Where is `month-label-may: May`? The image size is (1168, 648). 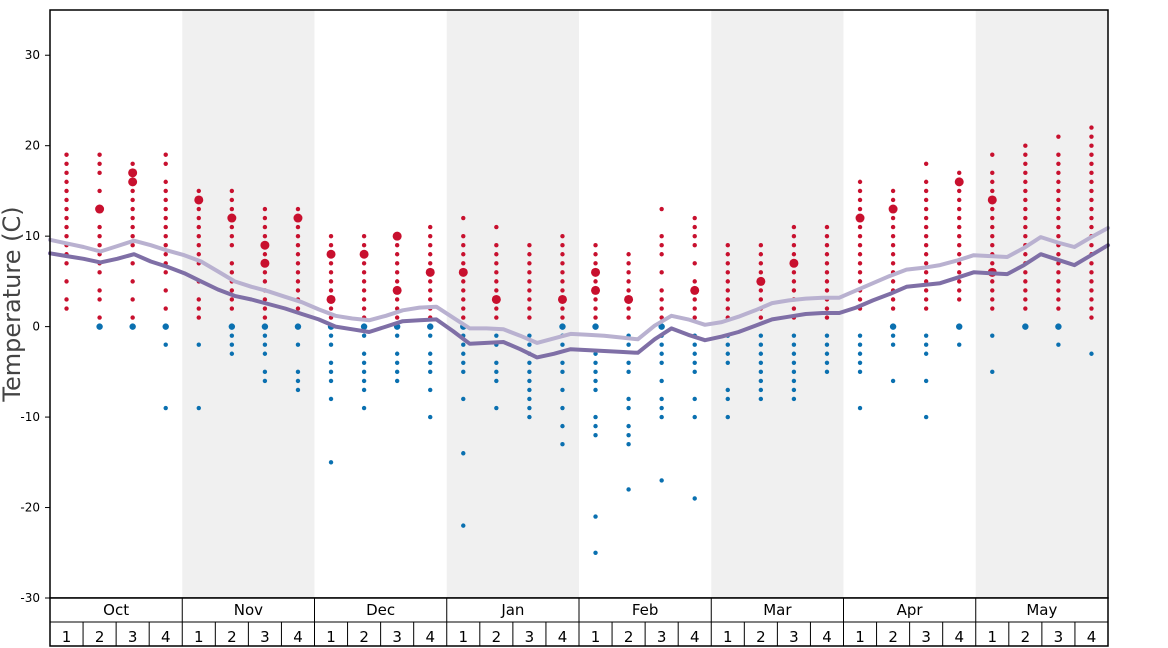 month-label-may: May is located at coordinates (1041, 610).